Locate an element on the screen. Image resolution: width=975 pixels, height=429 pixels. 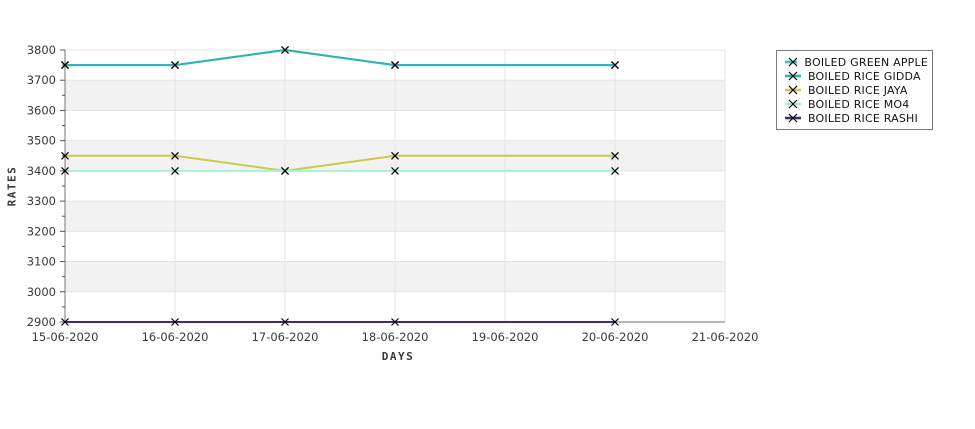
legend-item-label: BOILED RICE GIDDA is located at coordinates (864, 76).